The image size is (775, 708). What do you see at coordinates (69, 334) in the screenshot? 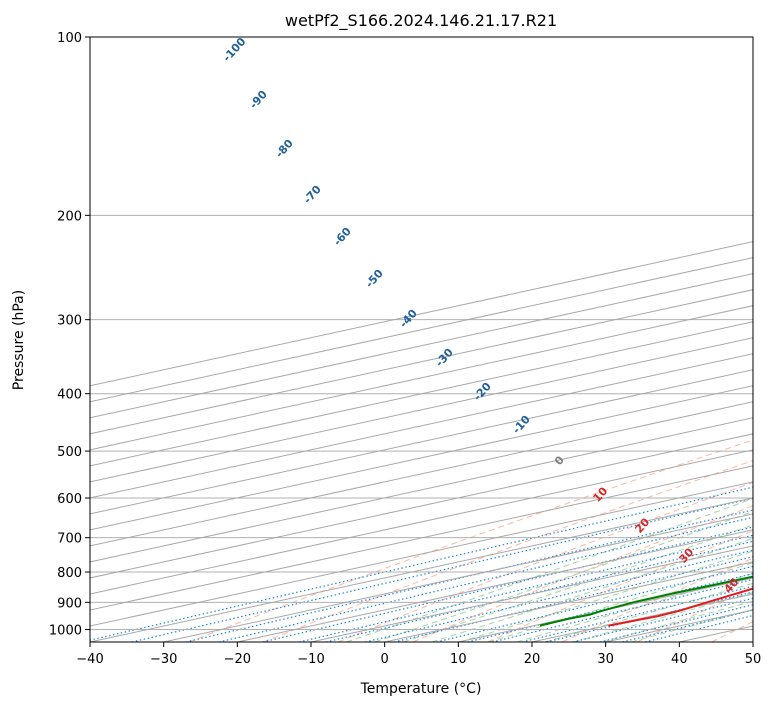
I see `y-axis-ticks: 100 200 300 400 500 600 700 800 900 1000` at bounding box center [69, 334].